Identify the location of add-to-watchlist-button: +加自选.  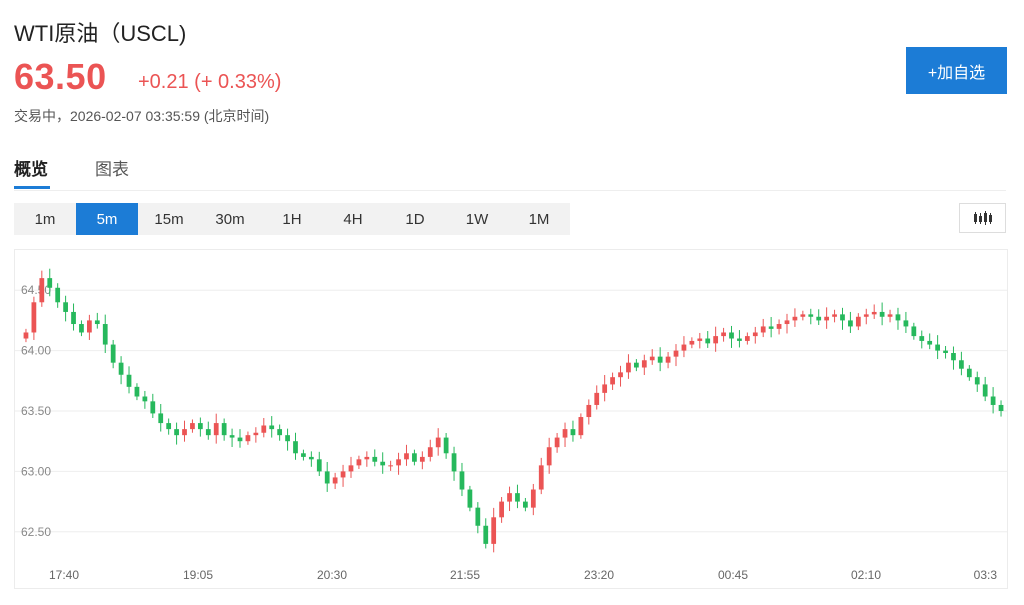
(956, 70).